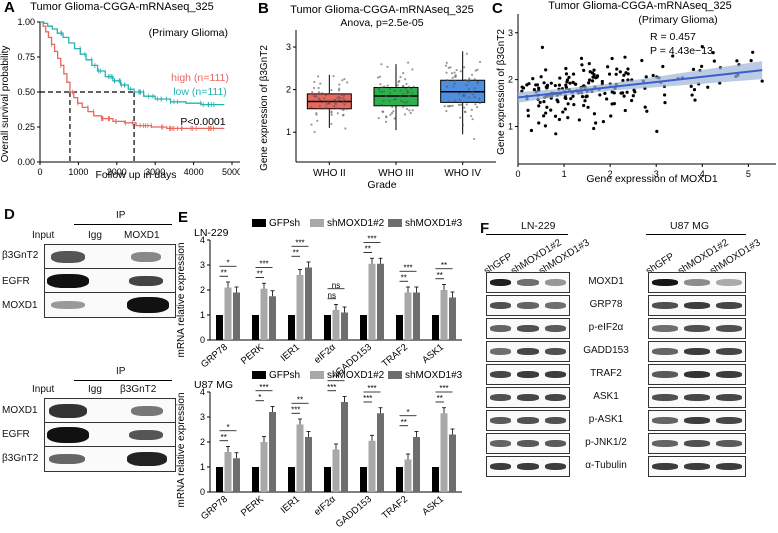 This screenshot has height=533, width=778. Describe the element at coordinates (606, 442) in the screenshot. I see `f-row-label-text: p-JNK1/2` at that location.